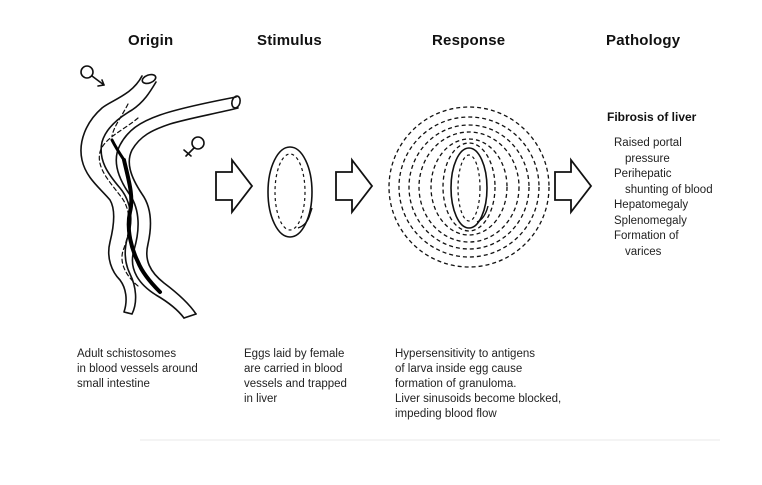  I want to click on header-pathology: Pathology, so click(643, 40).